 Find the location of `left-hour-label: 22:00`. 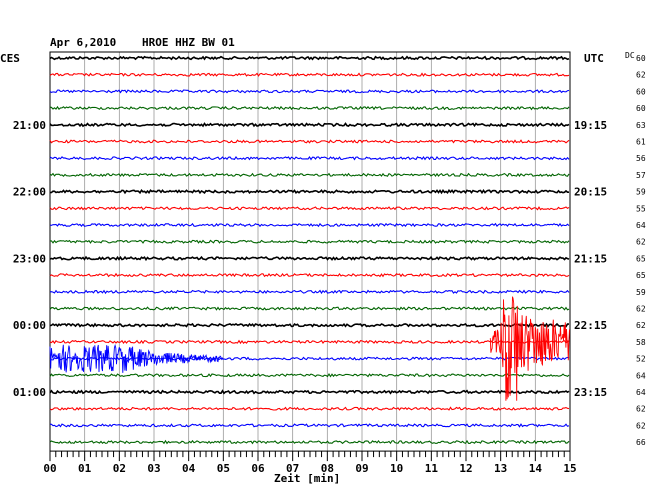

left-hour-label: 22:00 is located at coordinates (29, 192).